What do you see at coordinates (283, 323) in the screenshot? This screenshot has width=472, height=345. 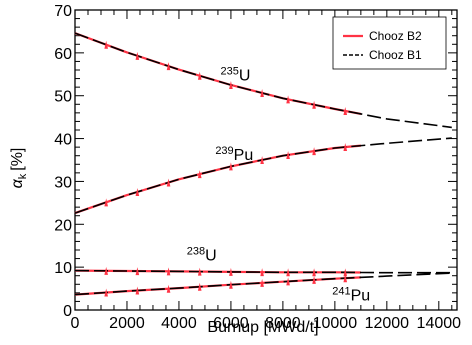 I see `x-tick-label: 8000` at bounding box center [283, 323].